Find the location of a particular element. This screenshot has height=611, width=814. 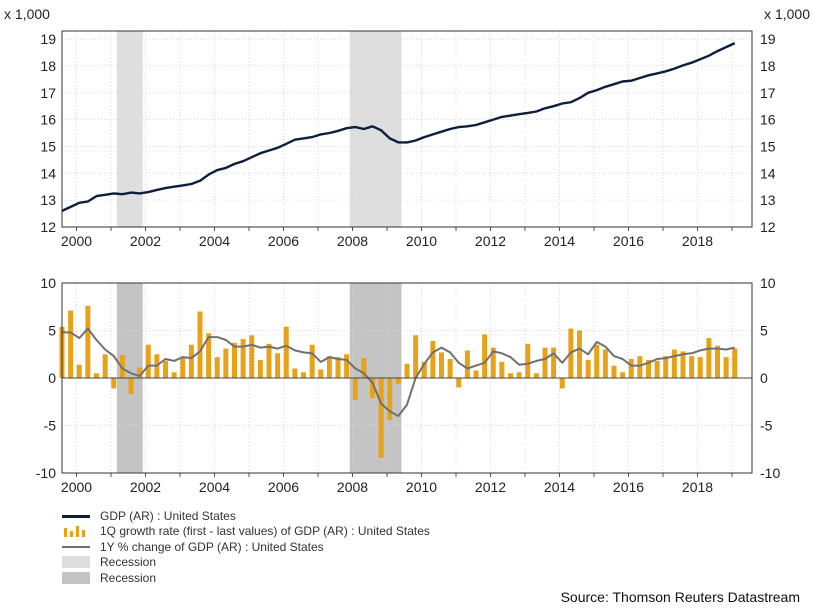

gdp-y-tick-left: 14 is located at coordinates (48, 173).